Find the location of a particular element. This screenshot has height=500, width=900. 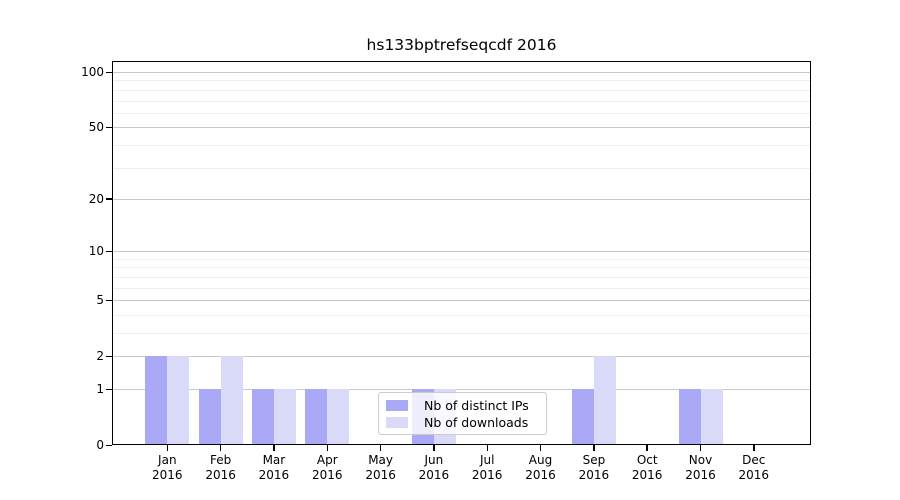

x-tick-label: Feb 2016 is located at coordinates (221, 468).